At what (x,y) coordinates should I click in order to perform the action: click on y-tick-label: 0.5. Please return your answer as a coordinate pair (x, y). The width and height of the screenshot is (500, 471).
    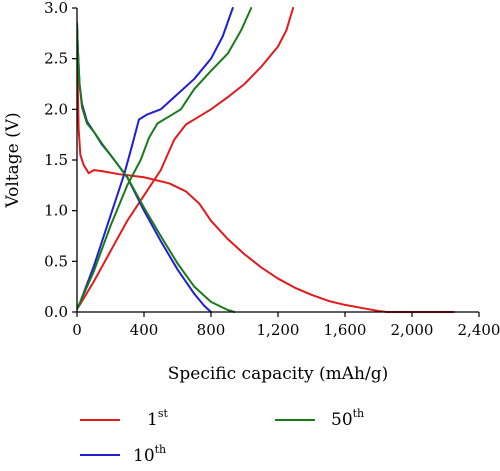
    Looking at the image, I should click on (56, 261).